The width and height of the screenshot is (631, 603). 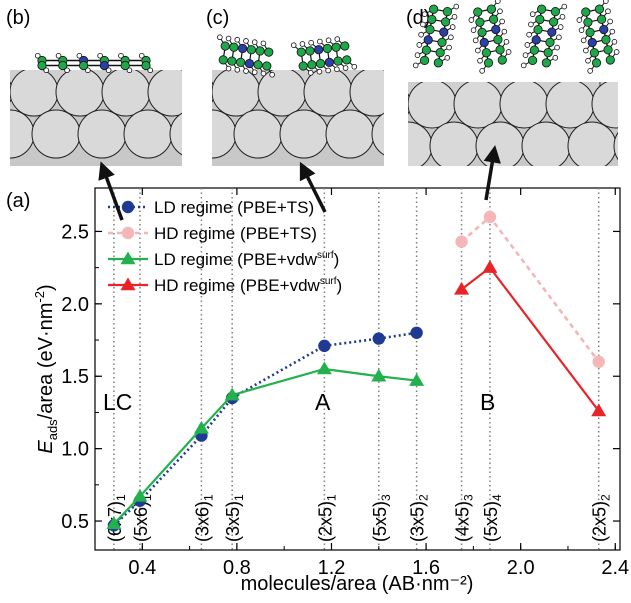 What do you see at coordinates (234, 518) in the screenshot?
I see `structure-label-3: (3x5)1` at bounding box center [234, 518].